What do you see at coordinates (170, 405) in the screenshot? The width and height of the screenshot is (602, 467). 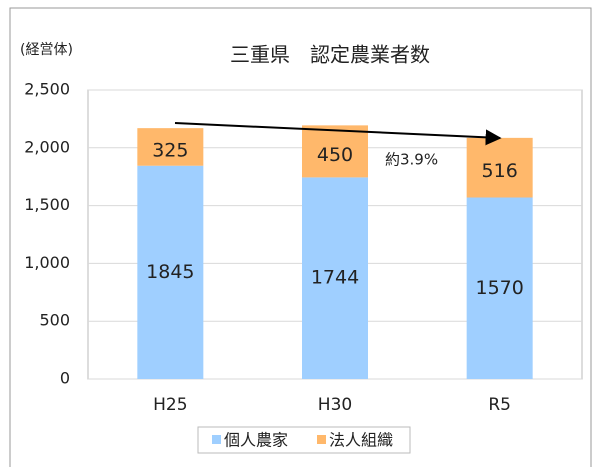 I see `x-tick-label: H25` at bounding box center [170, 405].